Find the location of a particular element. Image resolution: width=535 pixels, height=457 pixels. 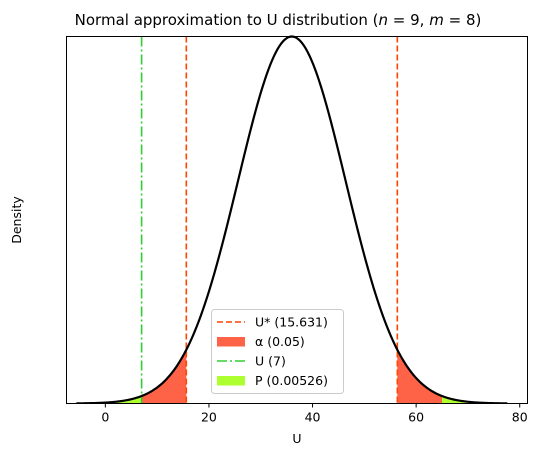

x-axis-ticks: 0 20 40 60 80 is located at coordinates (314, 414).